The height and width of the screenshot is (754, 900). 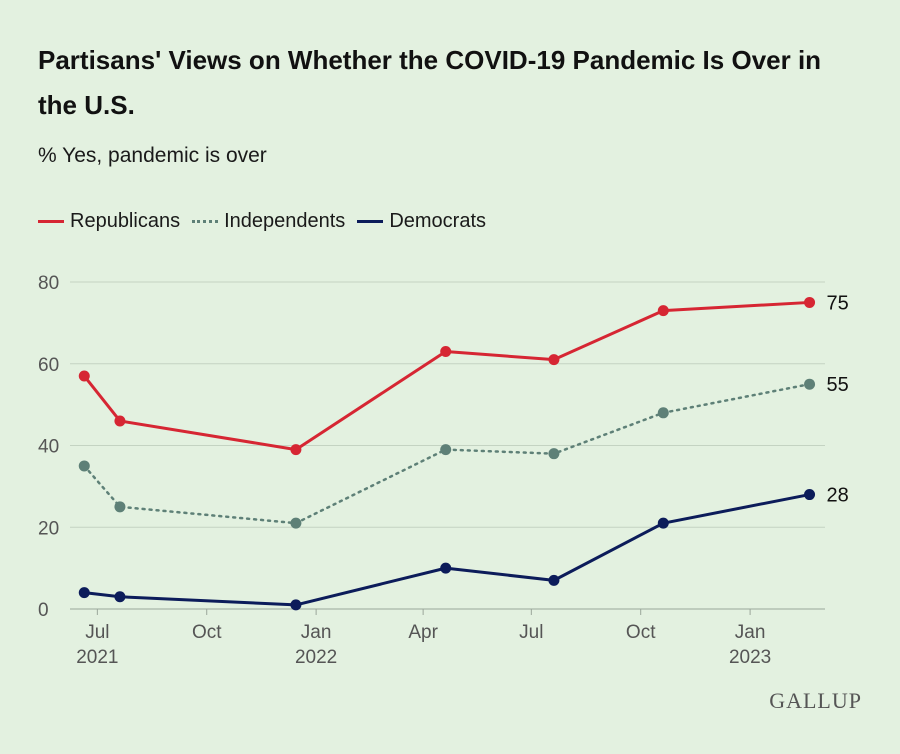 What do you see at coordinates (815, 700) in the screenshot?
I see `gallup-logo: GALLUP` at bounding box center [815, 700].